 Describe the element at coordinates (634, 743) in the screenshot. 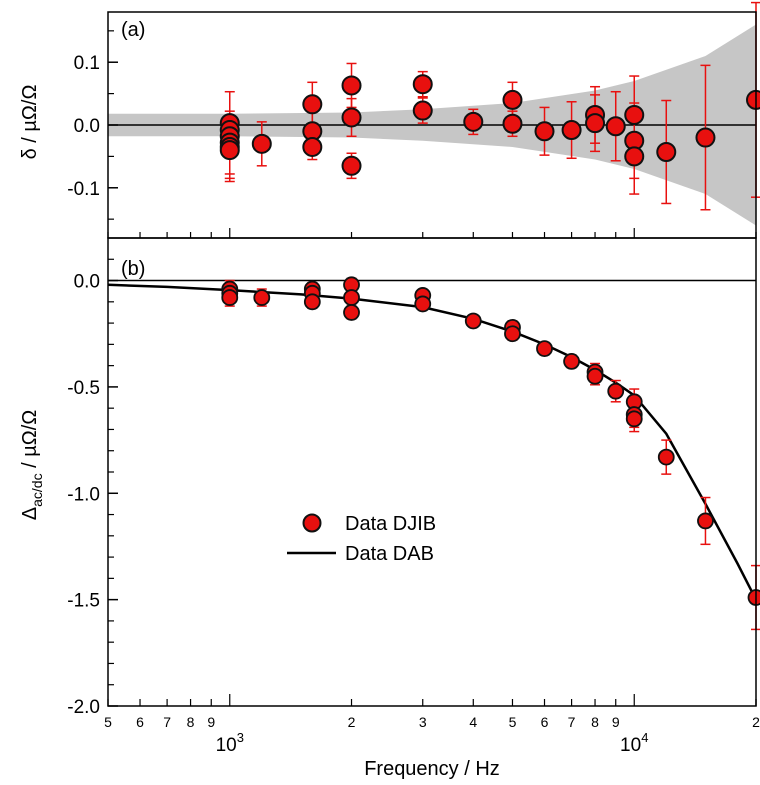

I see `x-decade-tick-label: 10⁴` at that location.